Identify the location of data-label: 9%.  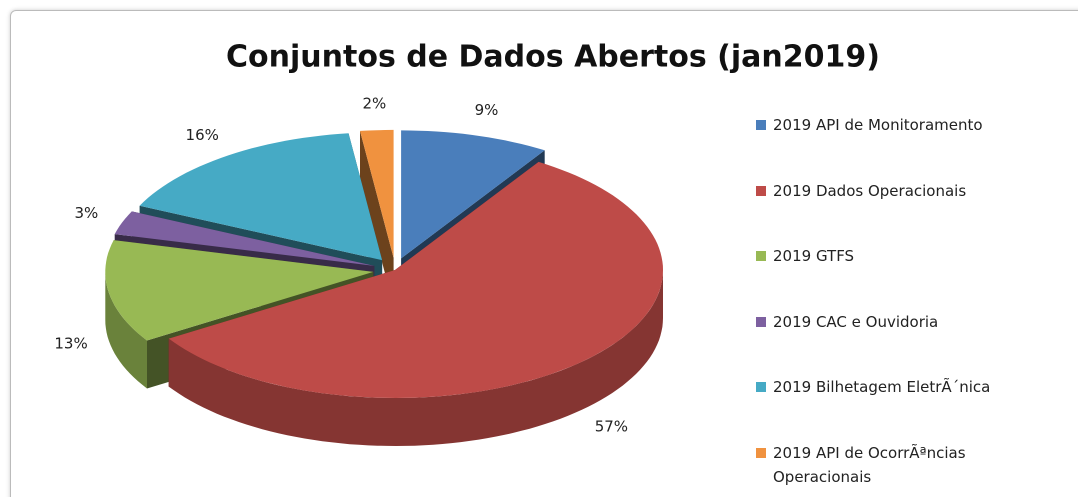
(487, 110).